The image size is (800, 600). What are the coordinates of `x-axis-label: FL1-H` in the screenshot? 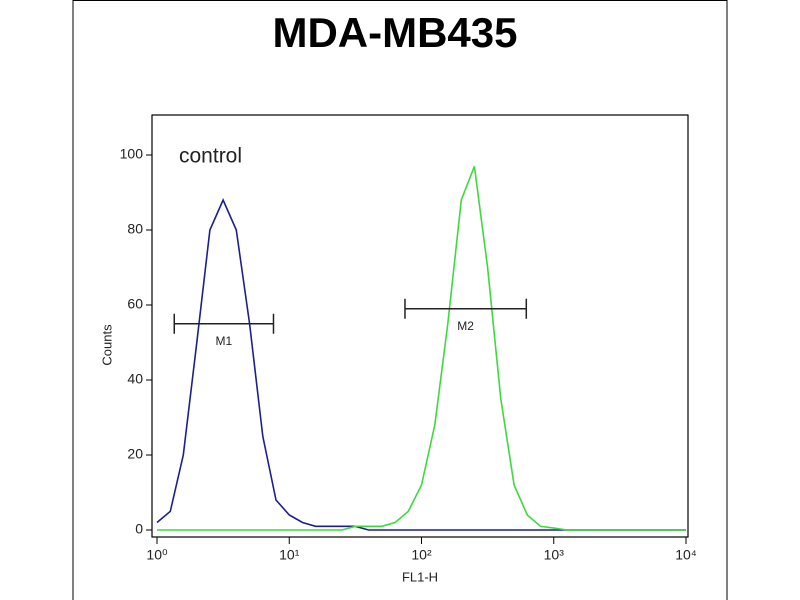 It's located at (420, 576).